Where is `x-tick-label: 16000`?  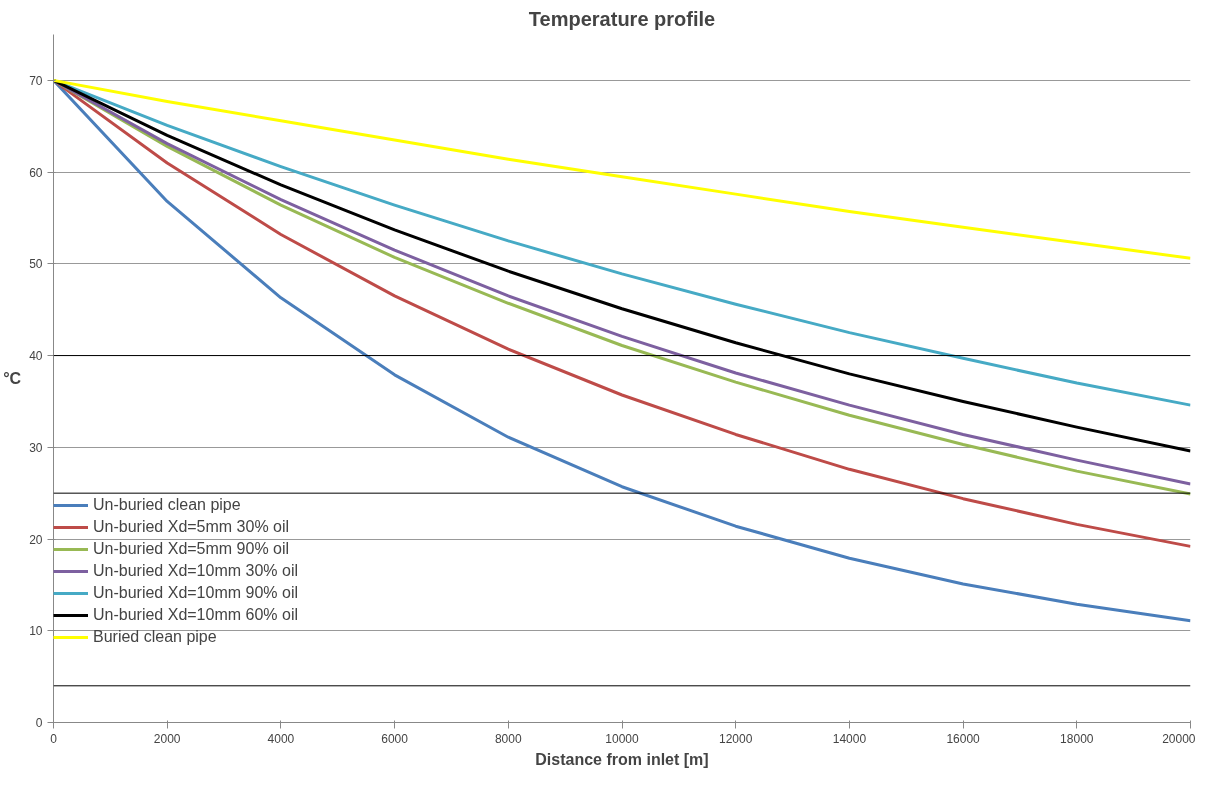
x-tick-label: 16000 is located at coordinates (963, 738).